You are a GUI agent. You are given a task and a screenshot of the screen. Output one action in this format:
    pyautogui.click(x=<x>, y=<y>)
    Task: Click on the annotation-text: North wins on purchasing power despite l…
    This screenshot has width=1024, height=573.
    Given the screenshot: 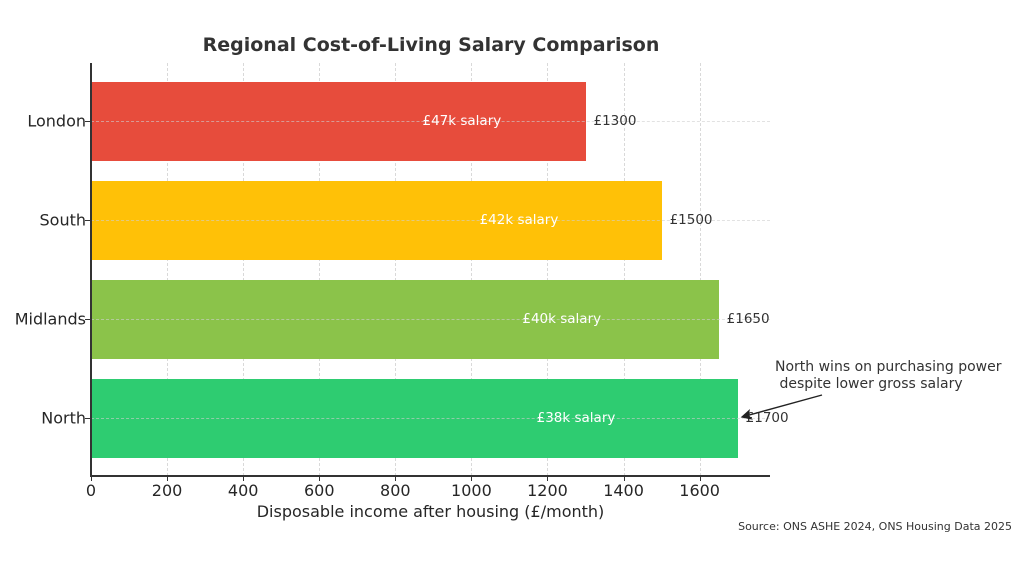 What is the action you would take?
    pyautogui.click(x=888, y=375)
    